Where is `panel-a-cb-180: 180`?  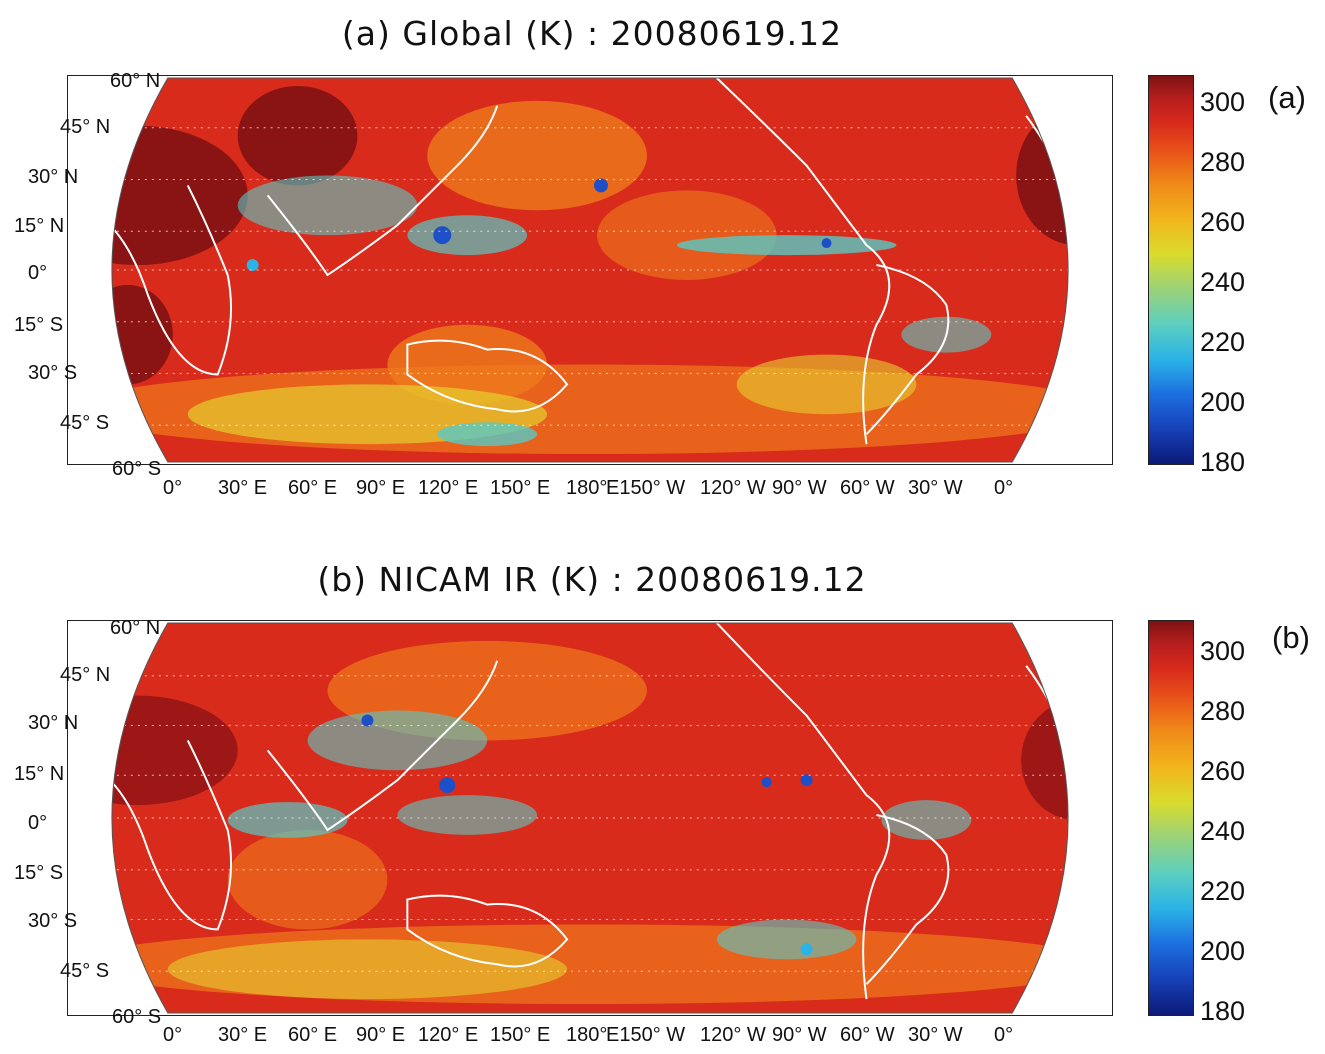 panel-a-cb-180: 180 is located at coordinates (1223, 462).